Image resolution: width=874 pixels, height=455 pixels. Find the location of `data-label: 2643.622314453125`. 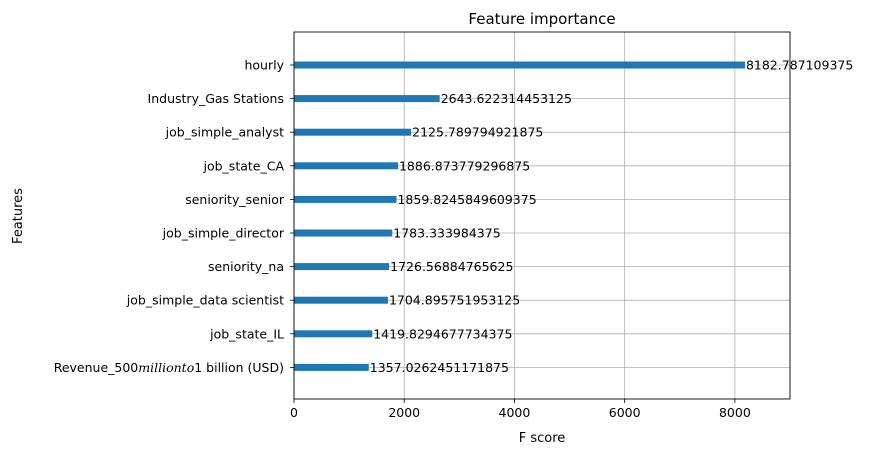

data-label: 2643.622314453125 is located at coordinates (506, 98).